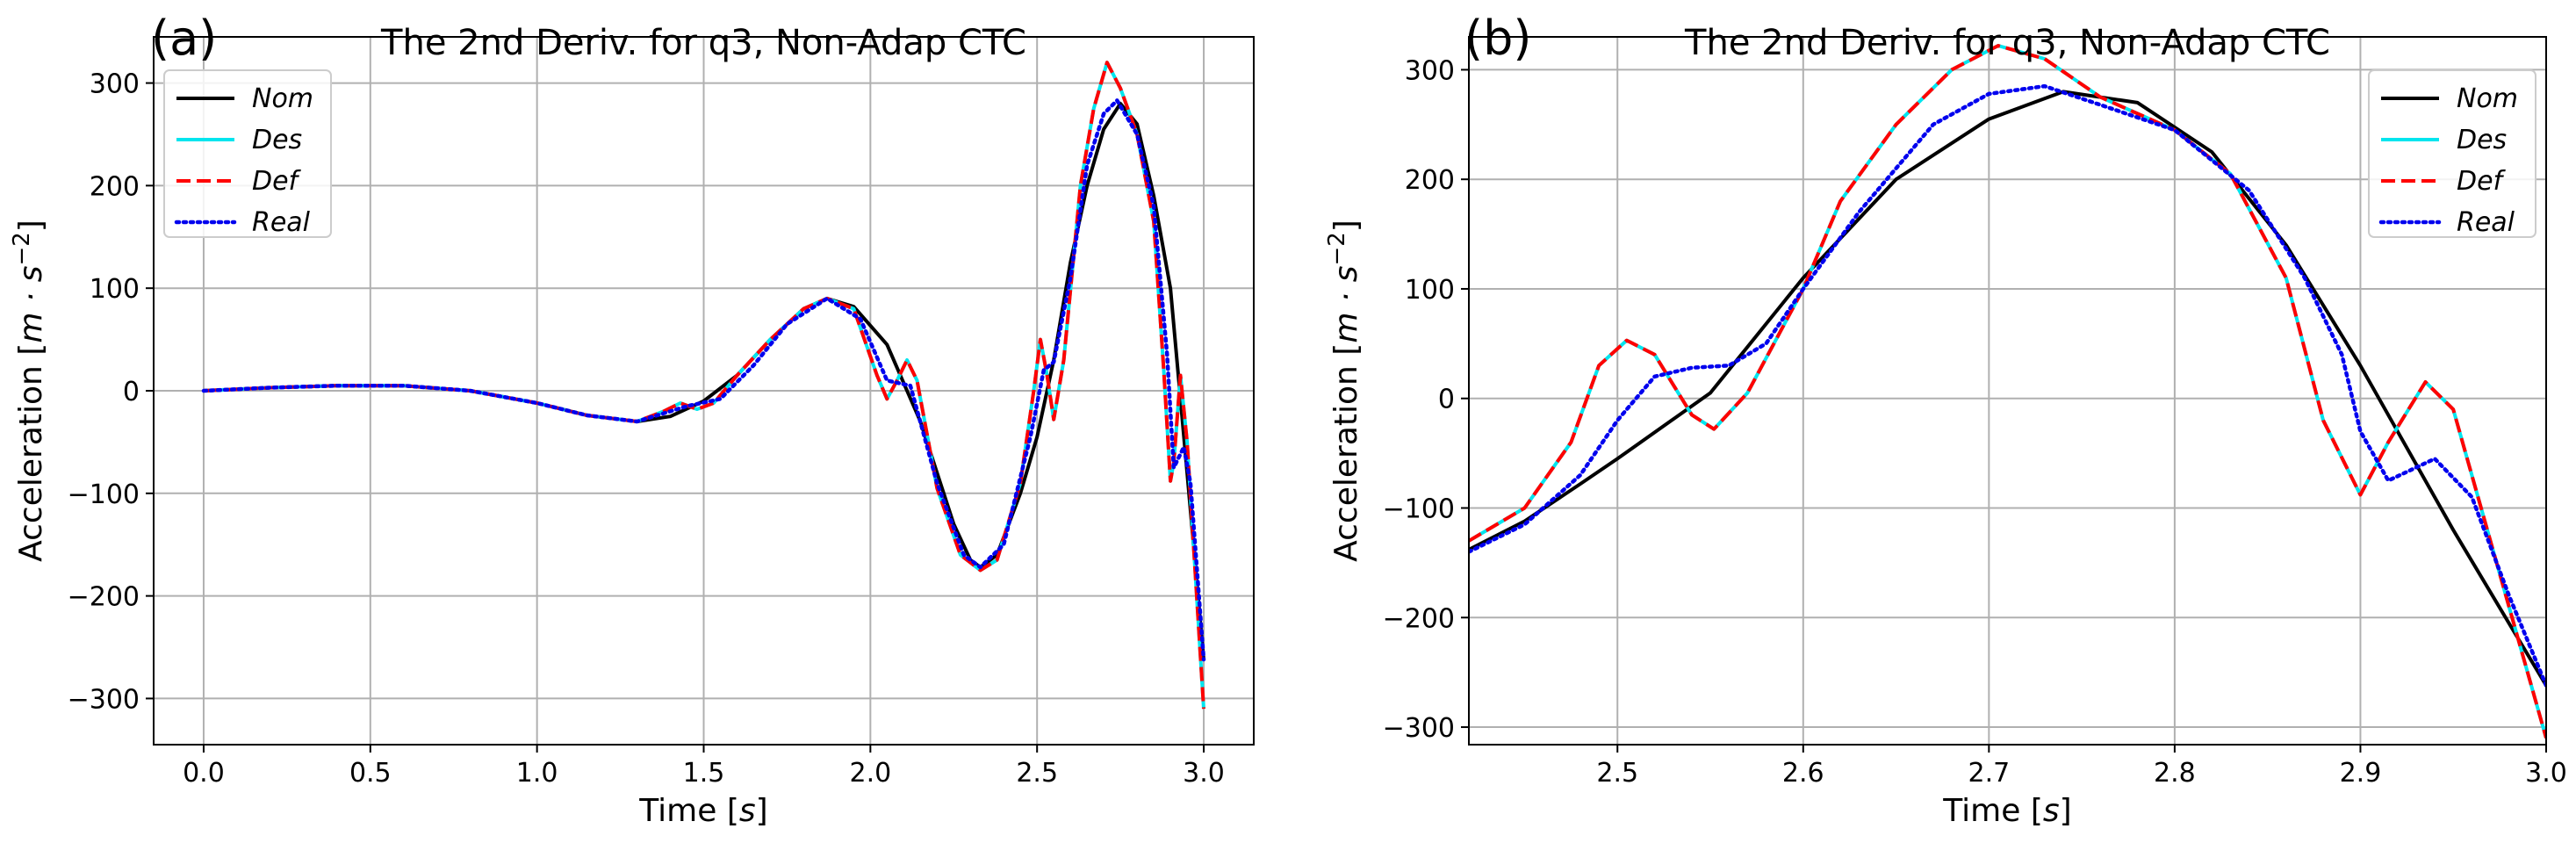 This screenshot has height=843, width=2576. What do you see at coordinates (2175, 774) in the screenshot?
I see `x-tick-label: 2.8` at bounding box center [2175, 774].